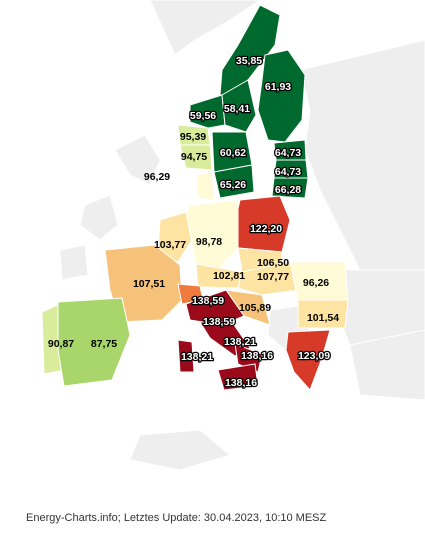 This screenshot has height=546, width=425. What do you see at coordinates (314, 356) in the screenshot?
I see `label-GR: 123,09` at bounding box center [314, 356].